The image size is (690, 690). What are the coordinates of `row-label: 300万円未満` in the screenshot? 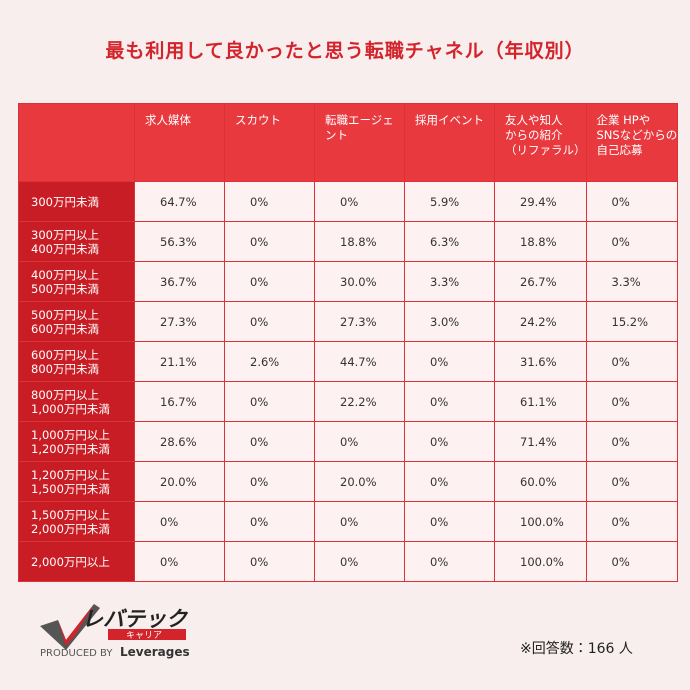 It's located at (76, 201).